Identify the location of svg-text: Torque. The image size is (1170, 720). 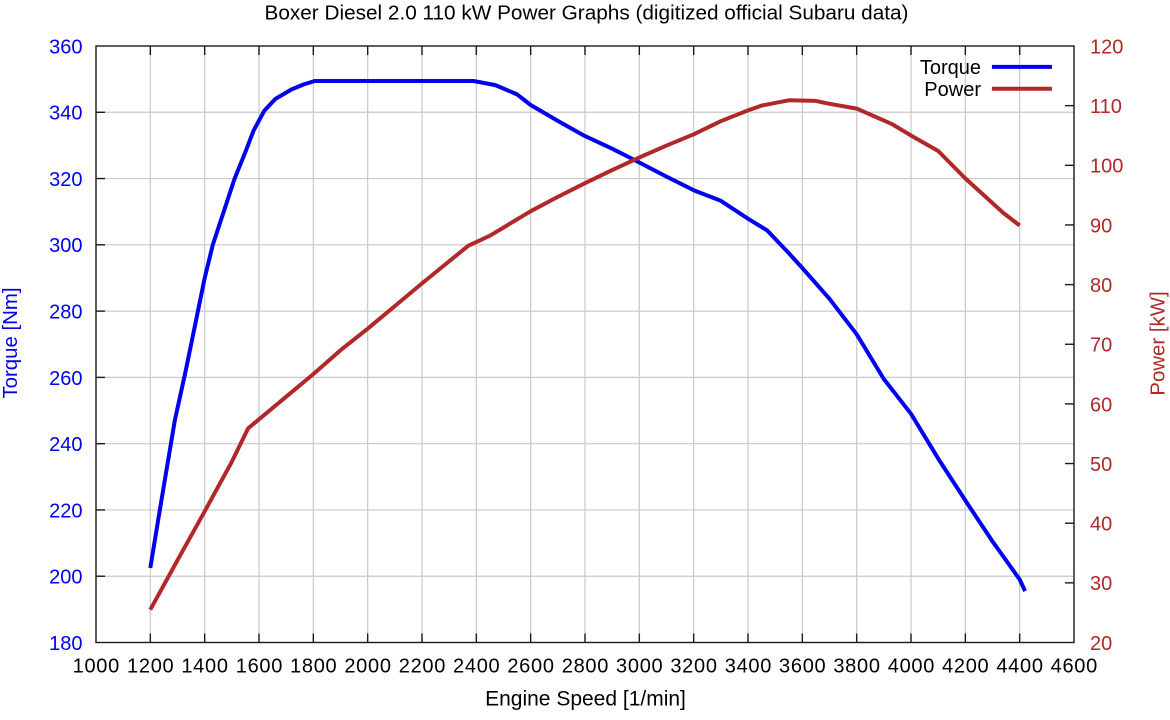
(950, 68).